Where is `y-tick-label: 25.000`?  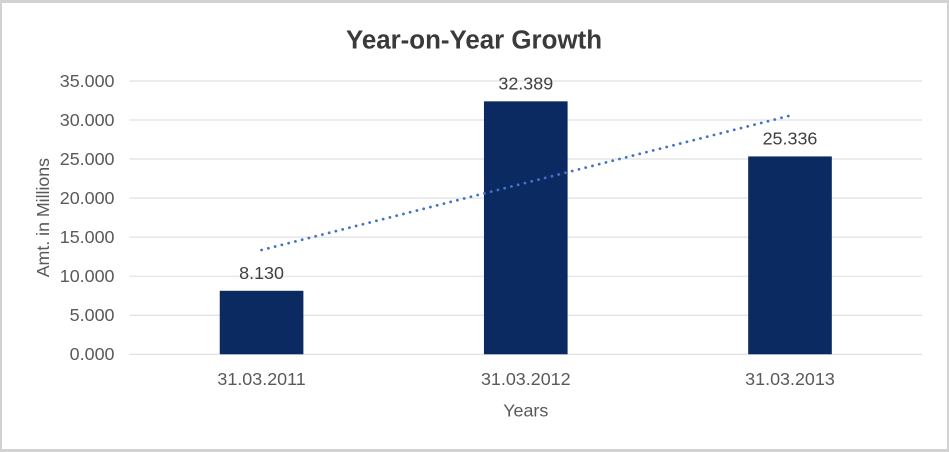 y-tick-label: 25.000 is located at coordinates (87, 159).